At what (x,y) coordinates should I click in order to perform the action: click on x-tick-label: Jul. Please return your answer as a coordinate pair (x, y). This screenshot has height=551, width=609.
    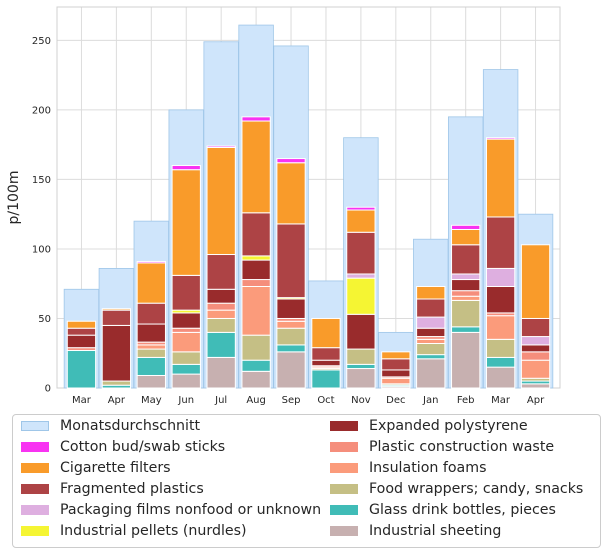
    Looking at the image, I should click on (220, 400).